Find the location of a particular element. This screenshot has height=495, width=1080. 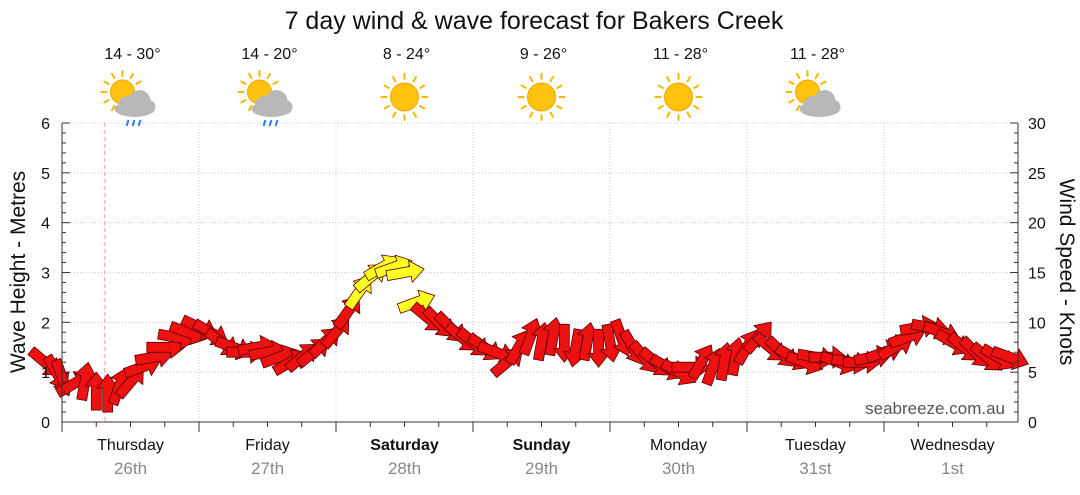

day-name-label: Monday is located at coordinates (678, 445).